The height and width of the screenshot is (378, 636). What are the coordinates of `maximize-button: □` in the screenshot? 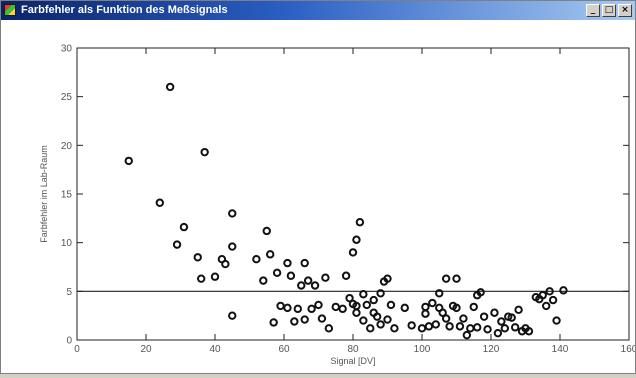 It's located at (609, 10).